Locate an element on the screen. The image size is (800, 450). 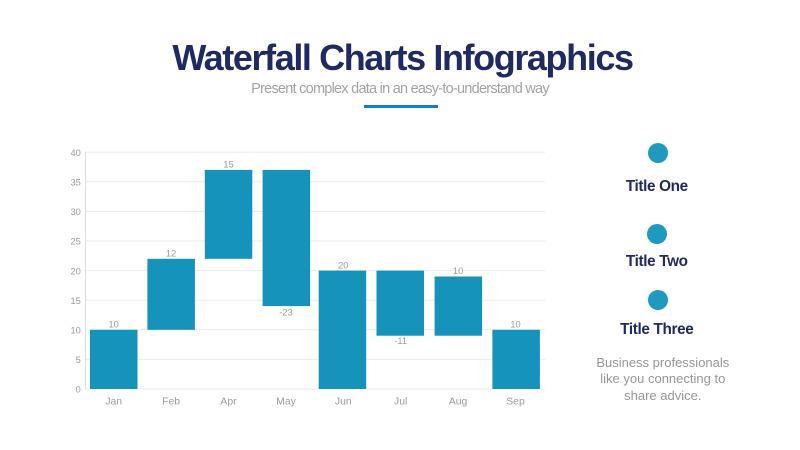
svg-text: 40 is located at coordinates (75, 153).